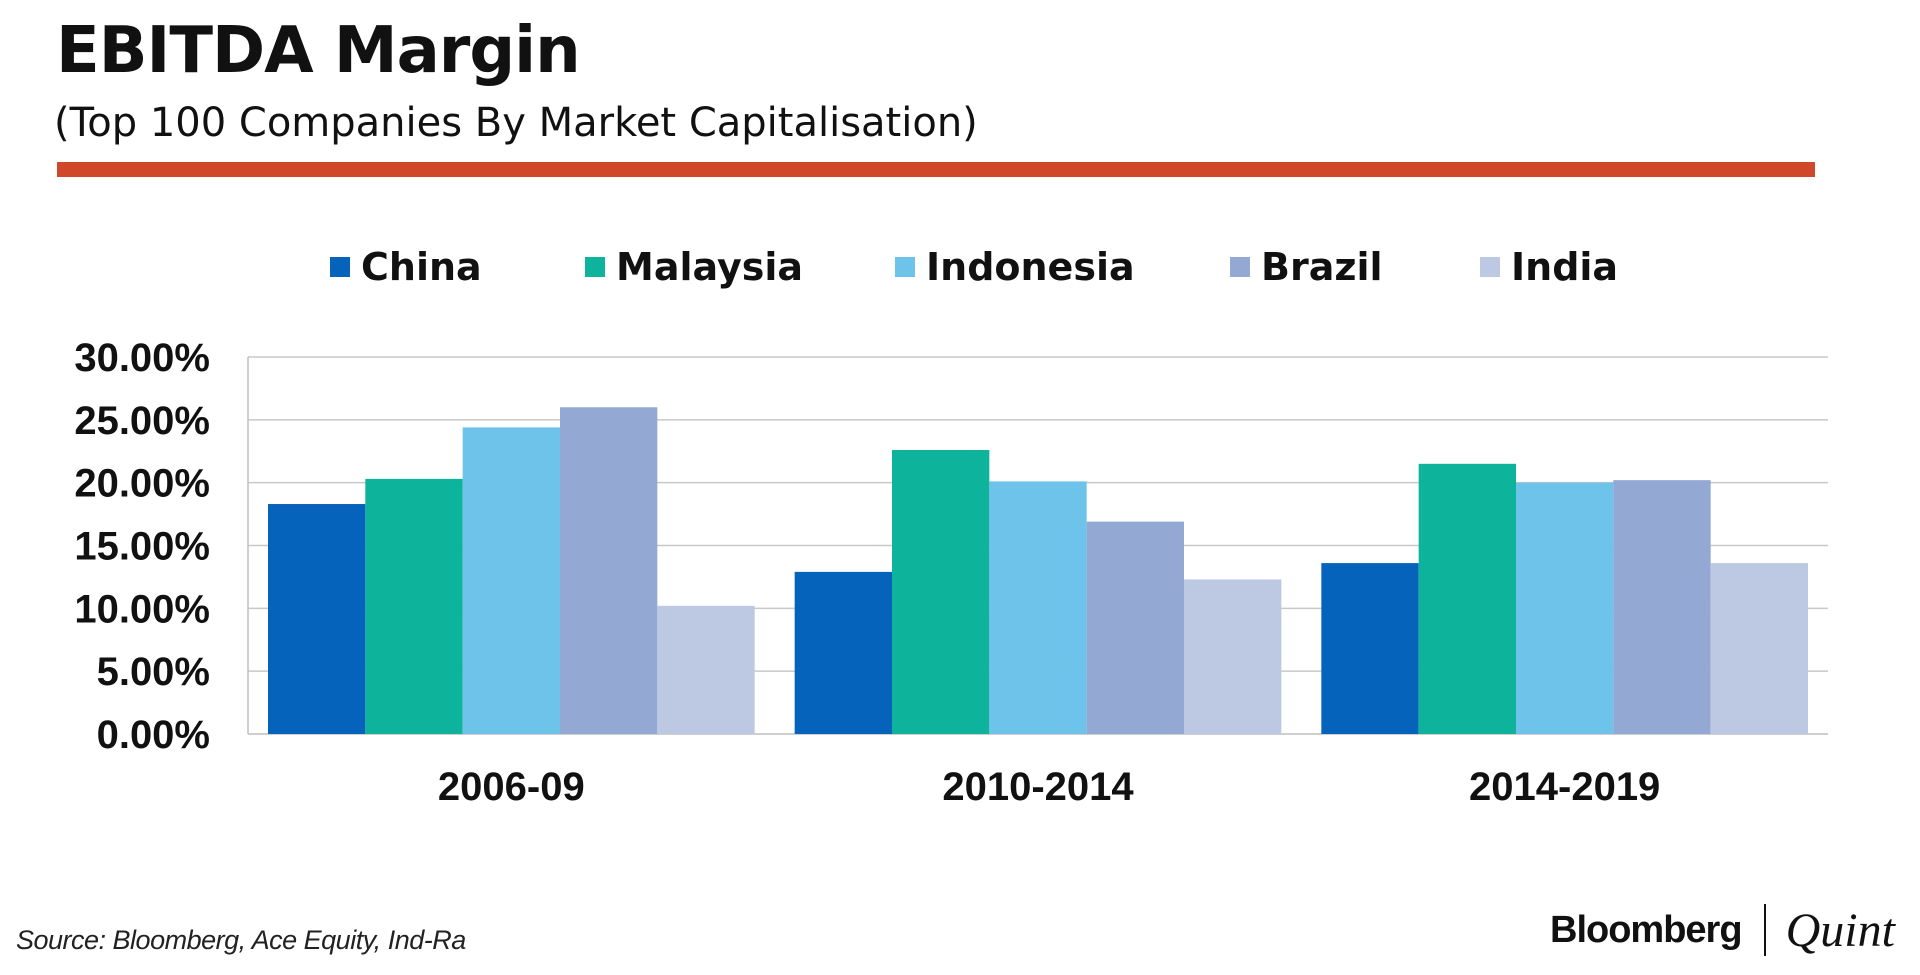 The width and height of the screenshot is (1920, 975). I want to click on y-tick-label: 15.00%, so click(142, 547).